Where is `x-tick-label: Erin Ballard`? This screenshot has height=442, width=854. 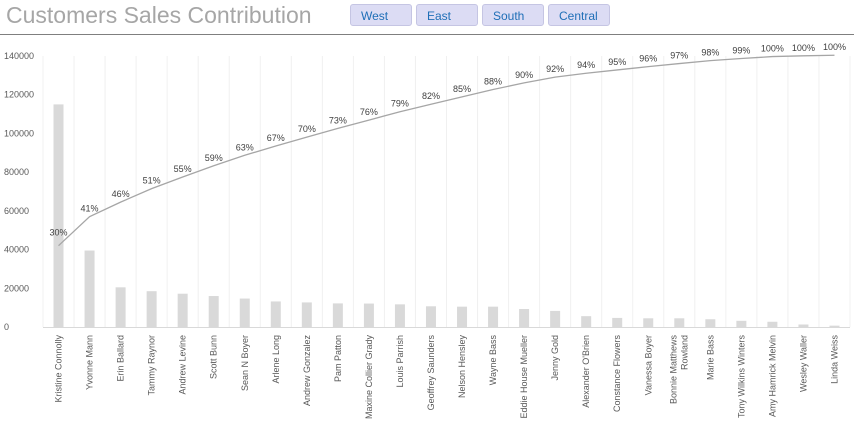 x-tick-label: Erin Ballard is located at coordinates (121, 358).